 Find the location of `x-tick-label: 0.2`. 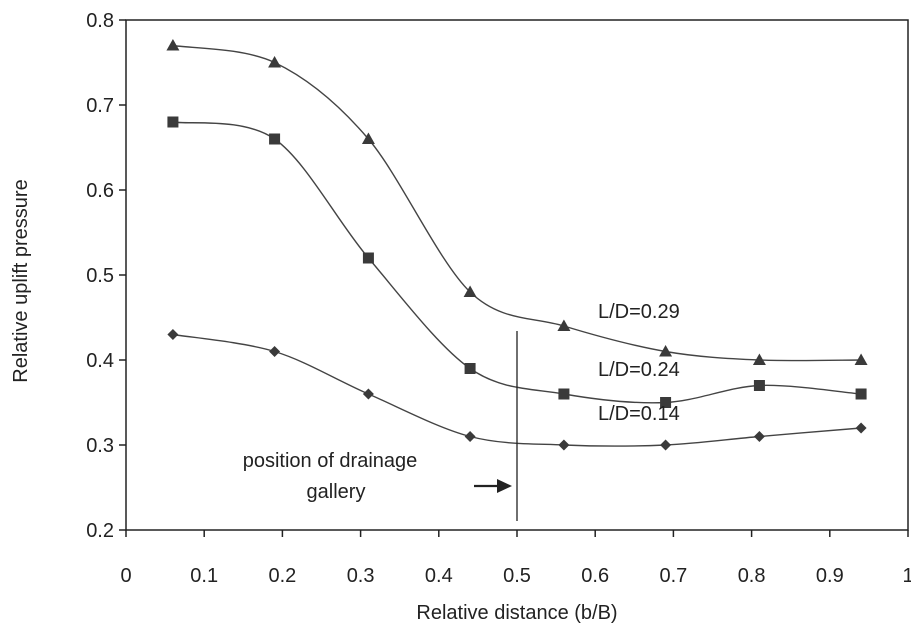

x-tick-label: 0.2 is located at coordinates (282, 576).